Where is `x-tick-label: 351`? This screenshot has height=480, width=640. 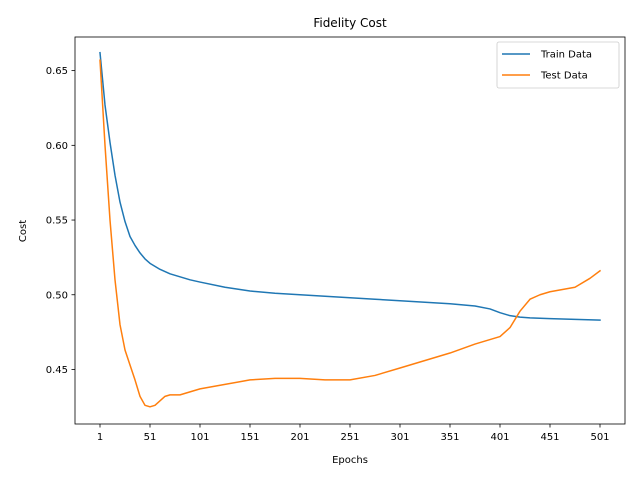 x-tick-label: 351 is located at coordinates (449, 437).